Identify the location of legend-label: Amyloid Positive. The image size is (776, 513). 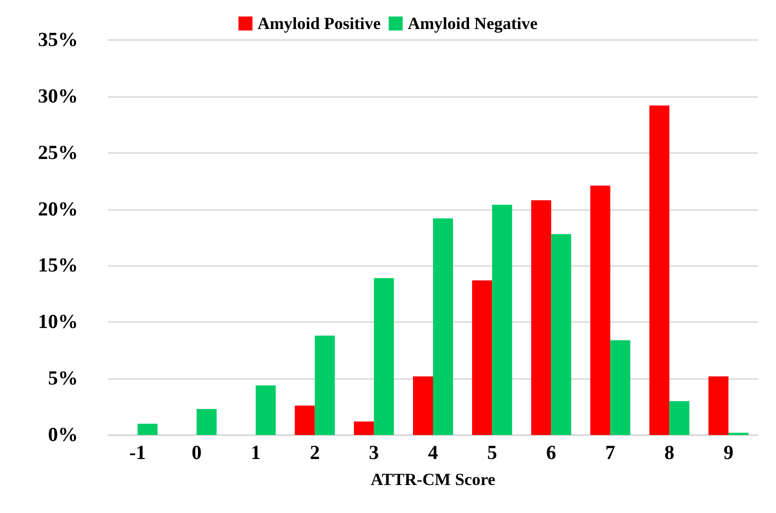
(319, 23).